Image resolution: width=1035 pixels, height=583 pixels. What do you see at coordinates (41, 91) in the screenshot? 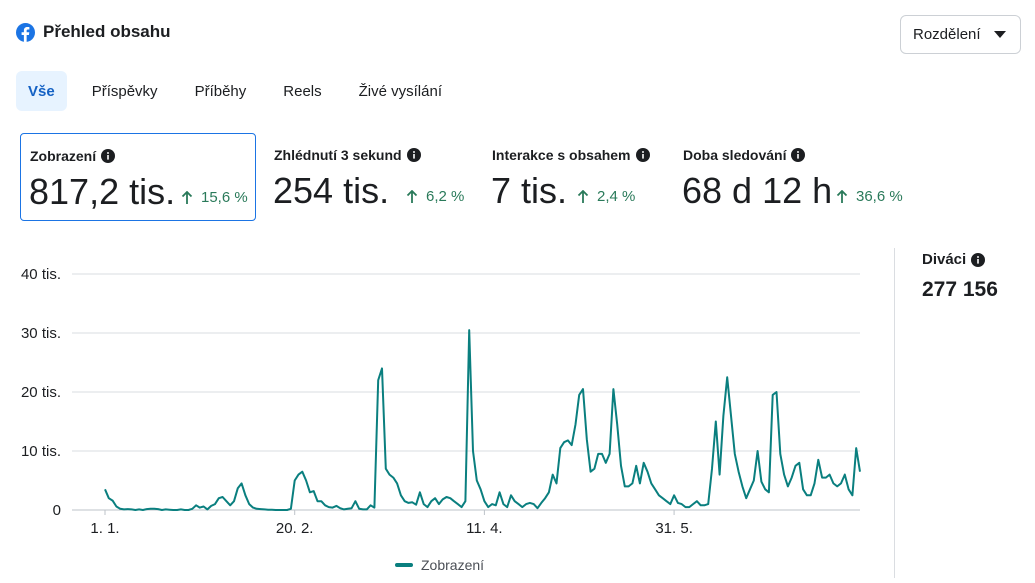
I see `tab-all: Vše` at bounding box center [41, 91].